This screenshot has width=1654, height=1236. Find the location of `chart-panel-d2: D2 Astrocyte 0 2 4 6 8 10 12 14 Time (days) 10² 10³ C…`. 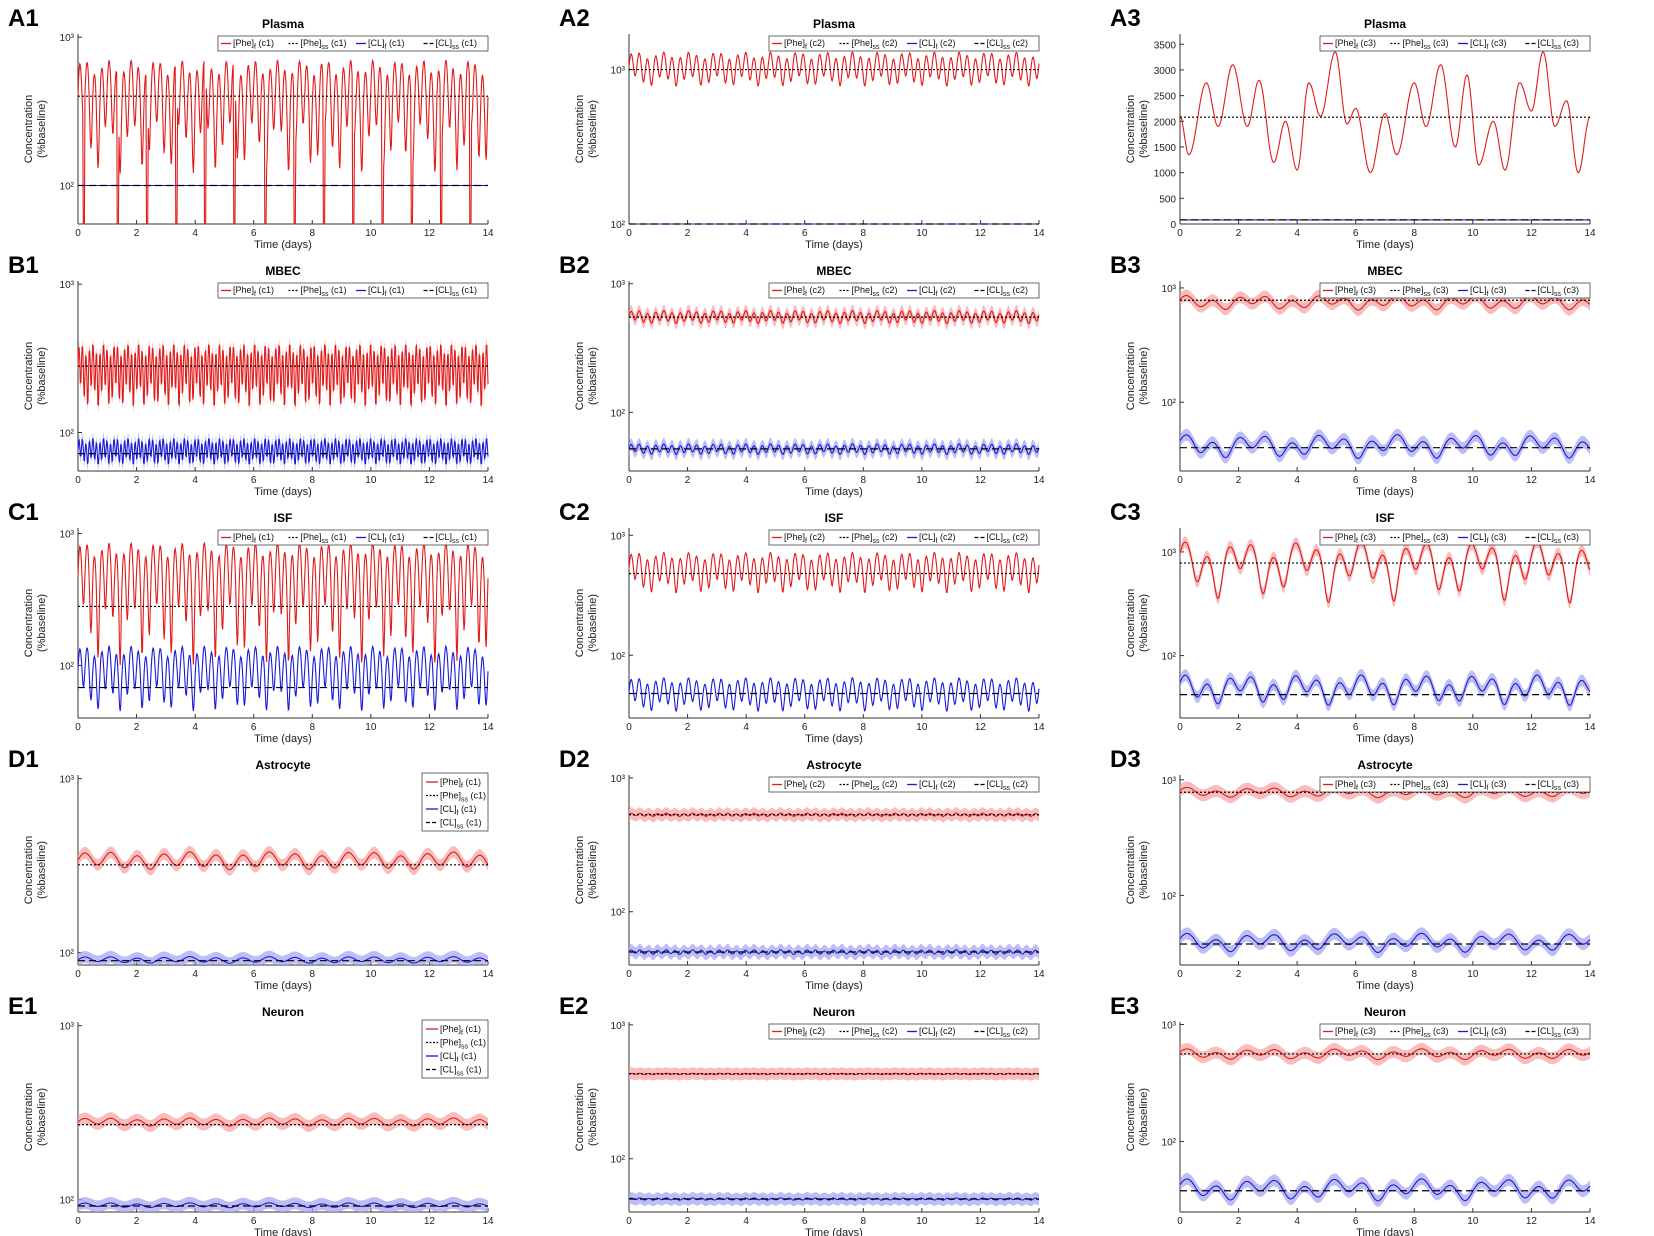

chart-panel-d2: D2 Astrocyte 0 2 4 6 8 10 12 14 Time (days) 10² 10³ C… is located at coordinates (826, 866).